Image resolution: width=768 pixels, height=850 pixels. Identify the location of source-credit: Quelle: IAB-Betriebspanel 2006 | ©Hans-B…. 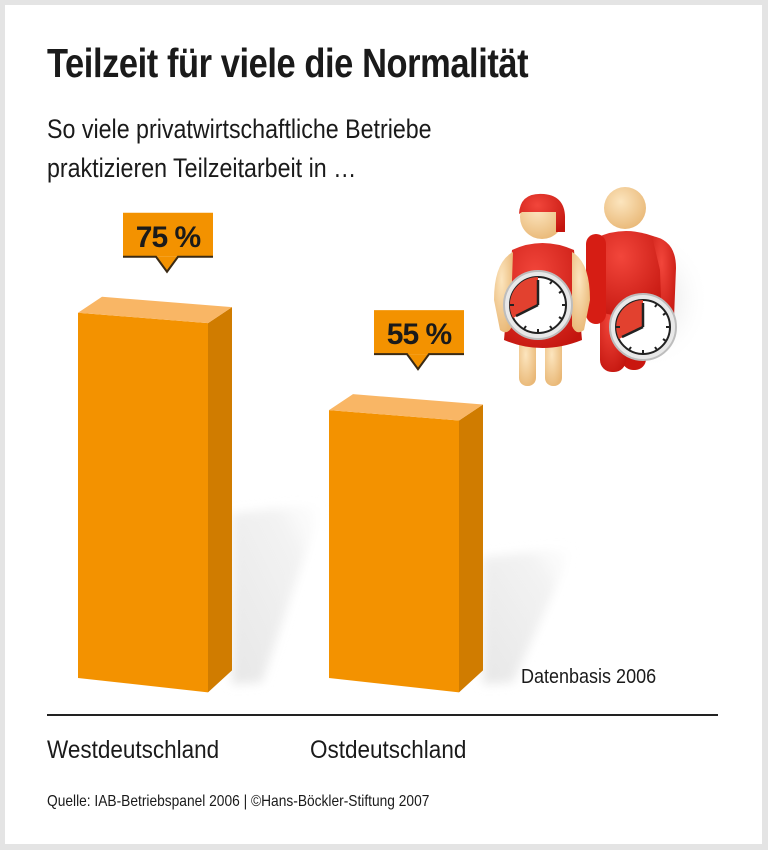
(238, 801).